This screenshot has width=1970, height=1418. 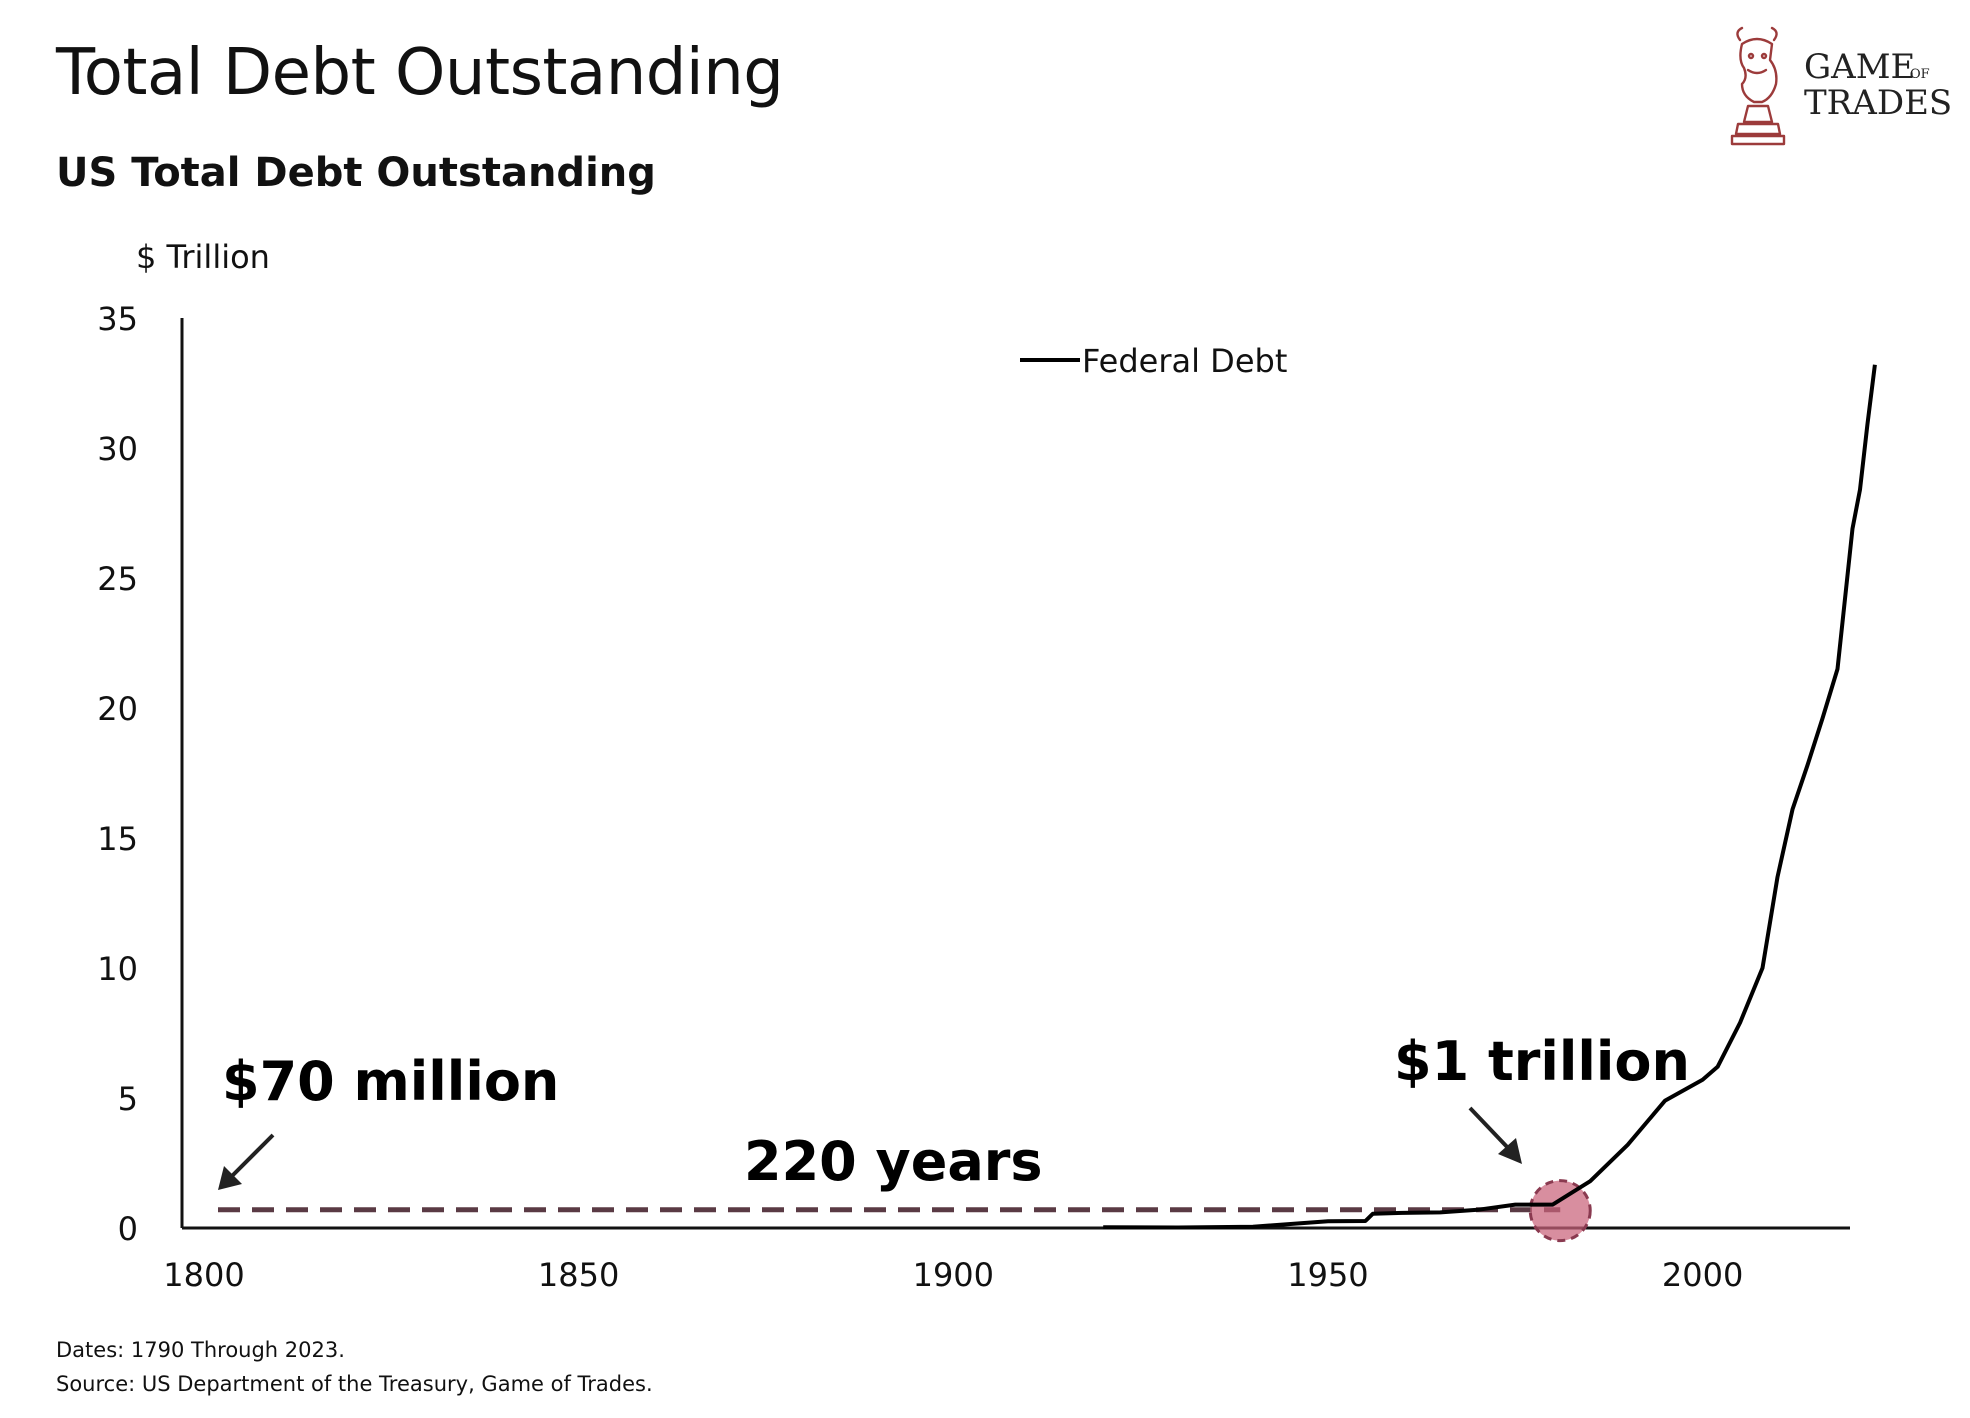 What do you see at coordinates (117, 774) in the screenshot?
I see `y-axis-ticks: 0 5 10 15 20 25 30 35` at bounding box center [117, 774].